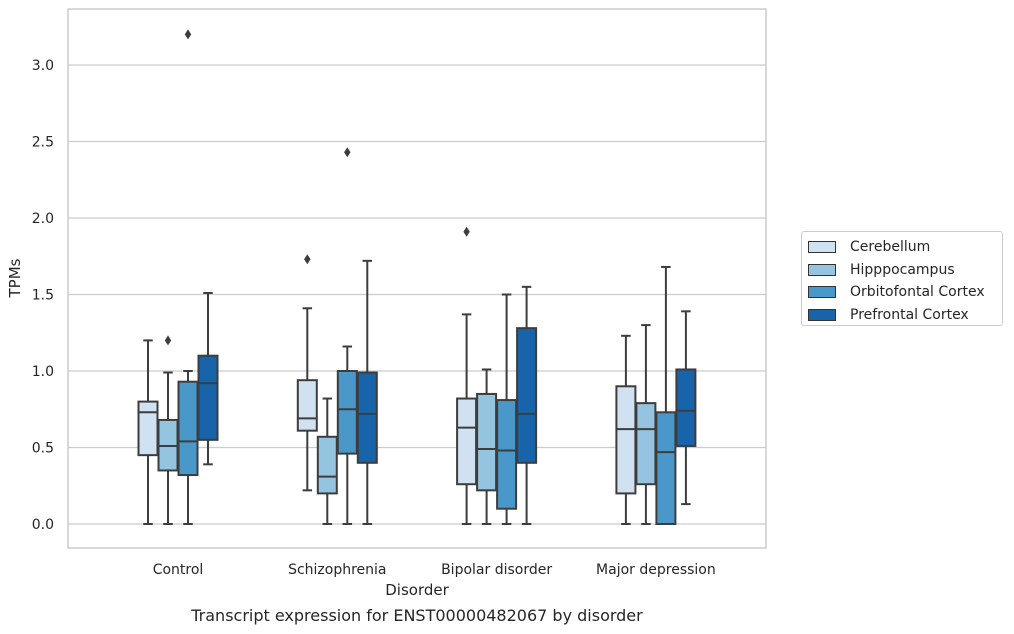 The width and height of the screenshot is (1014, 634). What do you see at coordinates (43, 525) in the screenshot?
I see `y-tick-label: 0.0` at bounding box center [43, 525].